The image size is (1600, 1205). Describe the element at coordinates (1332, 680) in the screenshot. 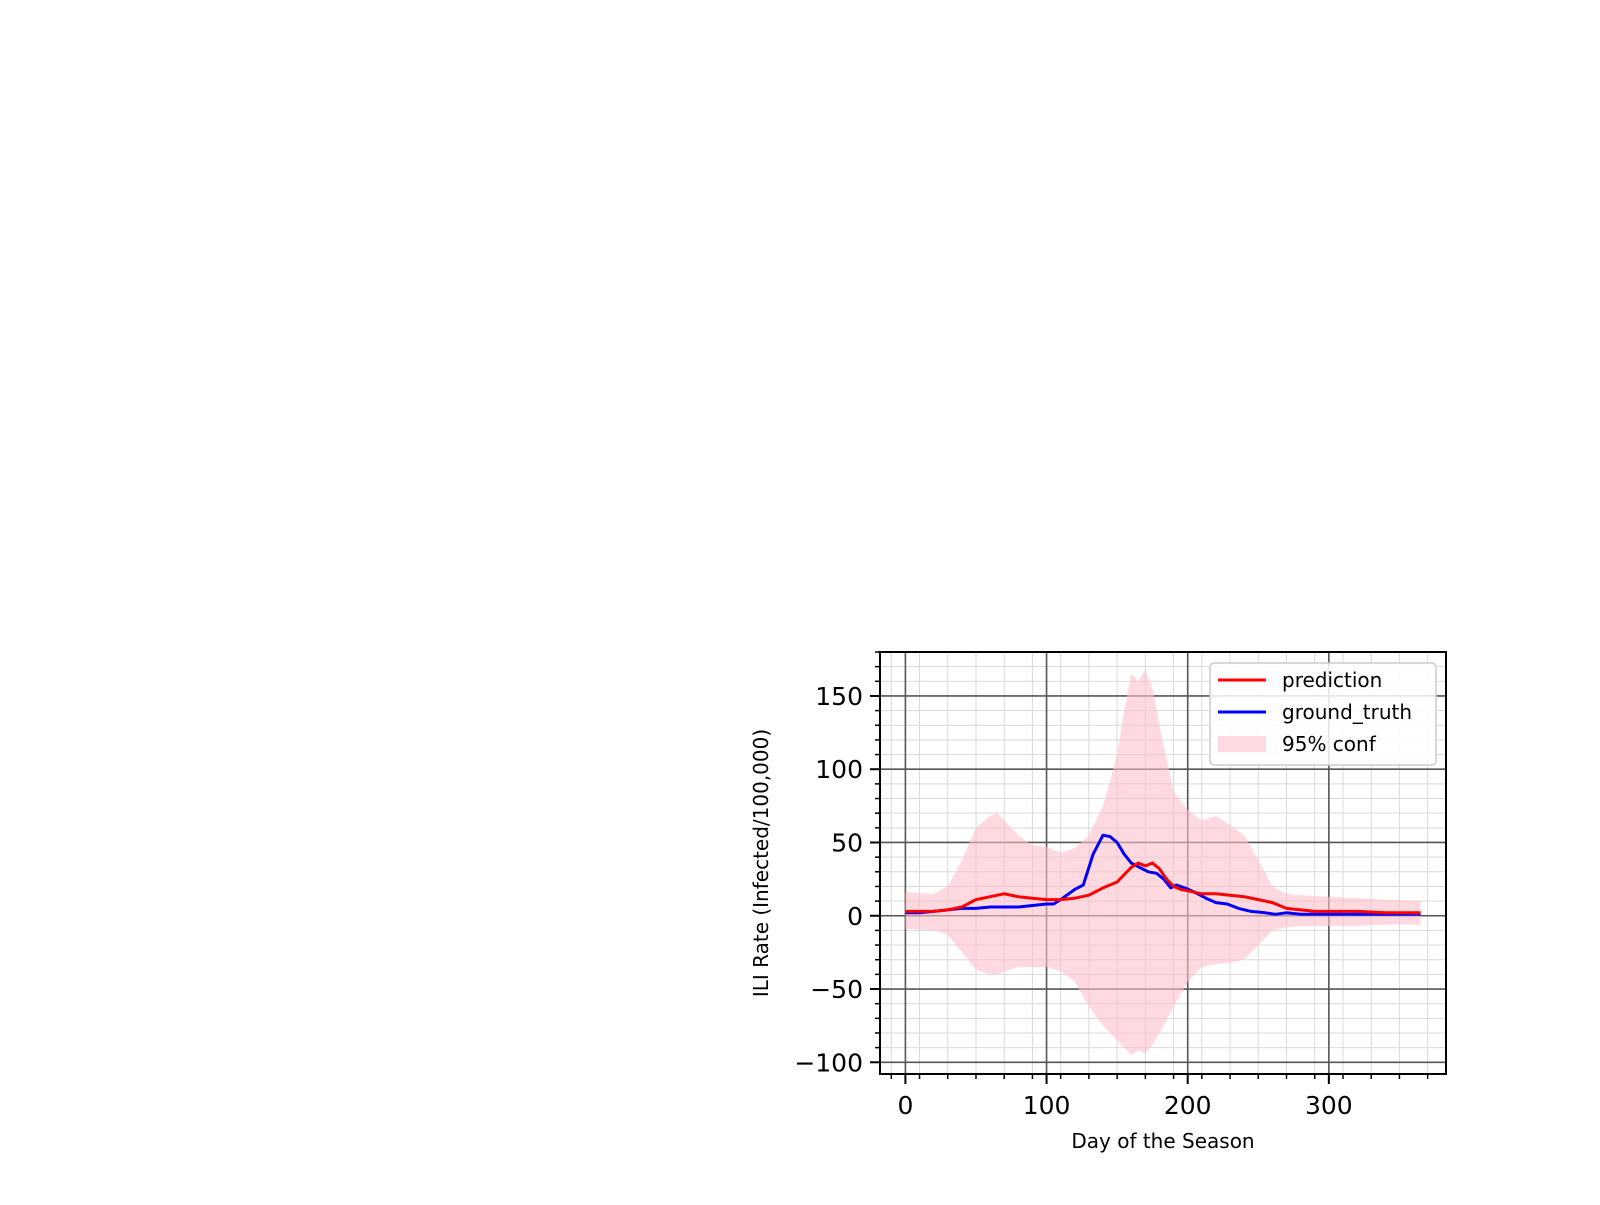

I see `legend-label-prediction: prediction` at that location.